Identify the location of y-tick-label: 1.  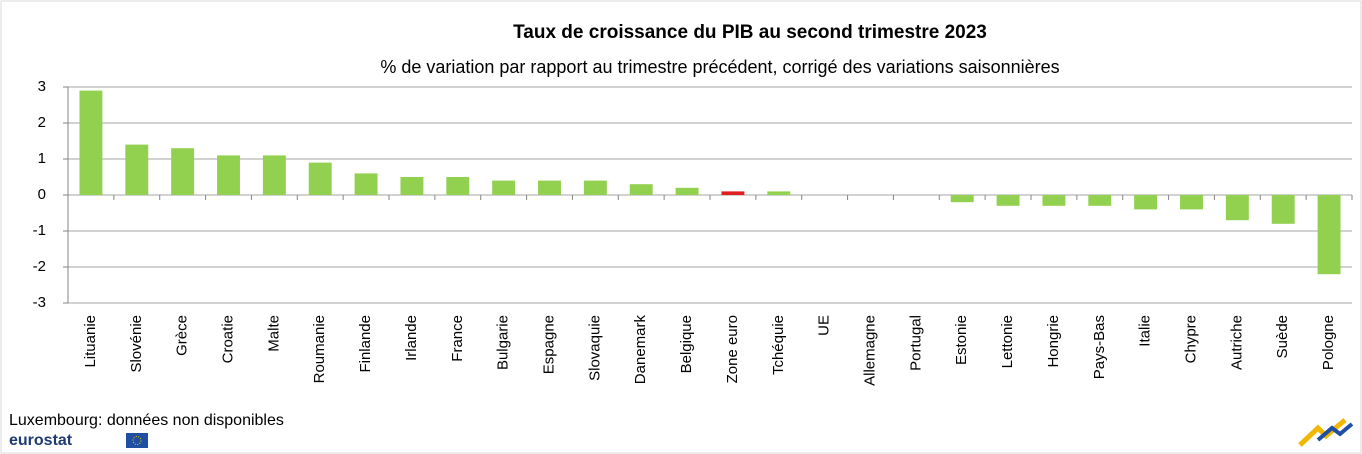
(42, 158).